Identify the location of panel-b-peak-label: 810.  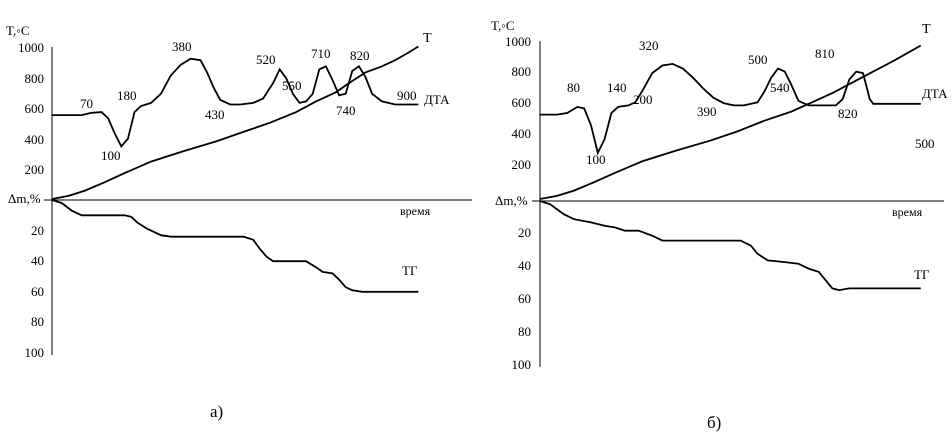
(825, 53).